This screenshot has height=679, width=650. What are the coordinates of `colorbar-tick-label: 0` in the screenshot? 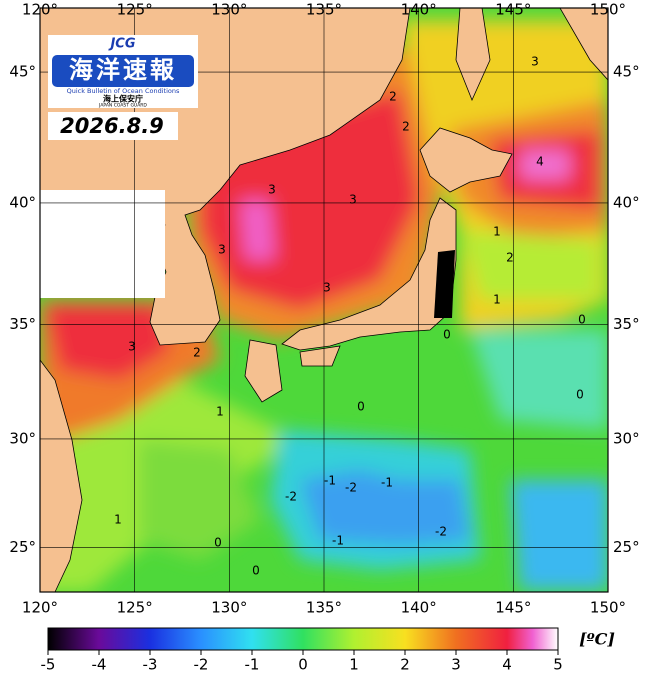 It's located at (303, 665).